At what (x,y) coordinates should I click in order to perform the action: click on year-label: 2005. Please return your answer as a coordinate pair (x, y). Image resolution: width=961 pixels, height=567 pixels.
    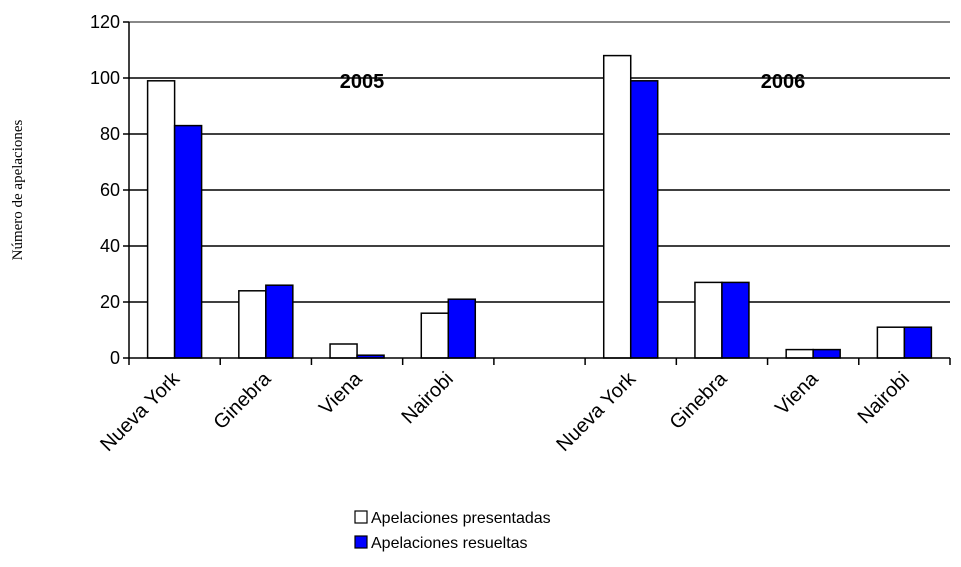
    Looking at the image, I should click on (362, 82).